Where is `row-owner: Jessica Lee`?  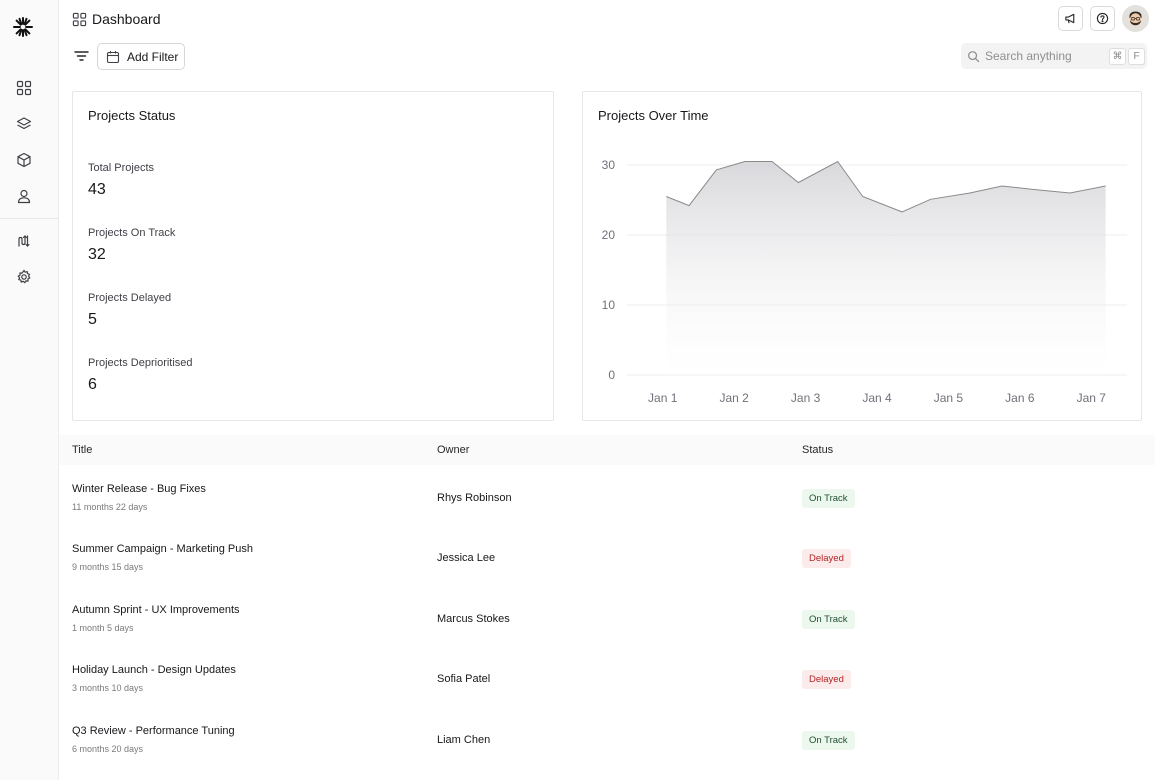 row-owner: Jessica Lee is located at coordinates (466, 558).